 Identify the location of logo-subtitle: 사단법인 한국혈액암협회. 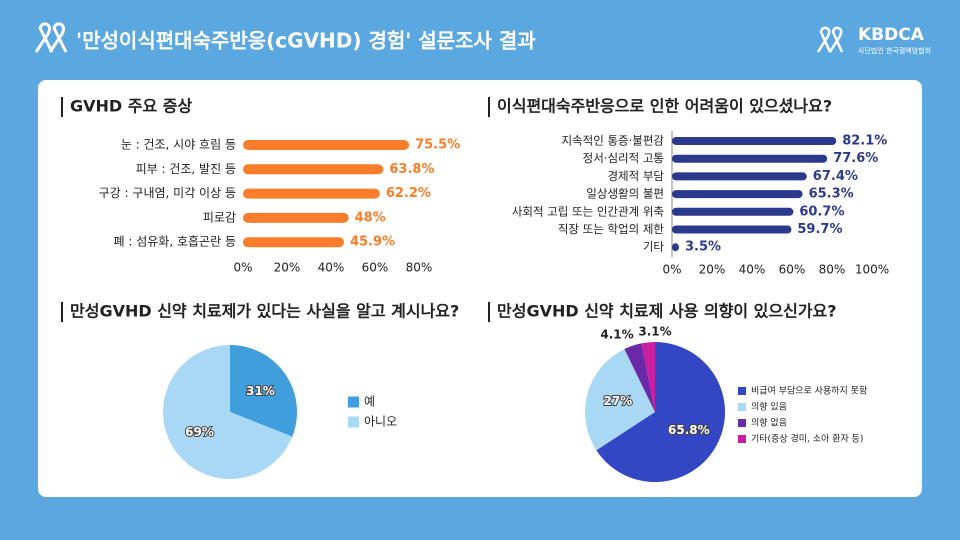
(894, 50).